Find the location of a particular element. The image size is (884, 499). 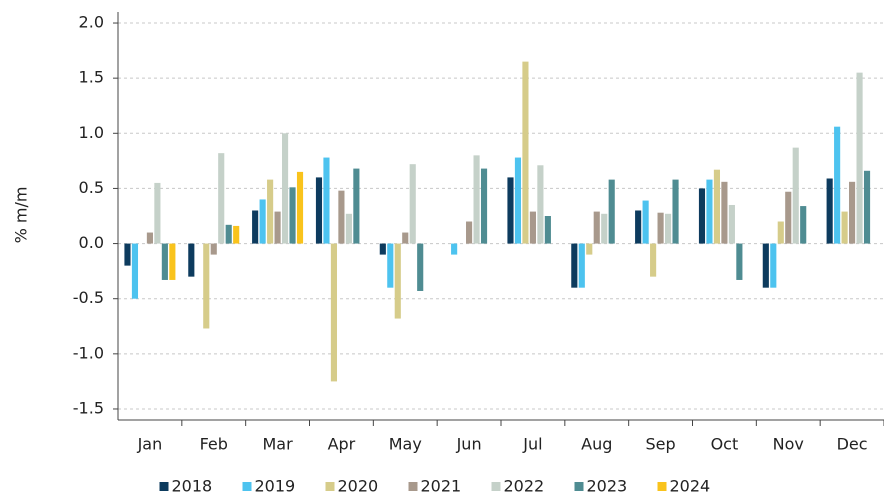

y-tick-label: 2.0 is located at coordinates (91, 22).